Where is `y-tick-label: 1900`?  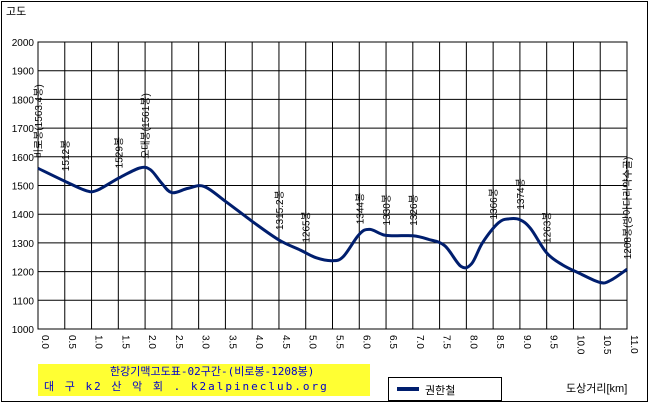 y-tick-label: 1900 is located at coordinates (23, 72).